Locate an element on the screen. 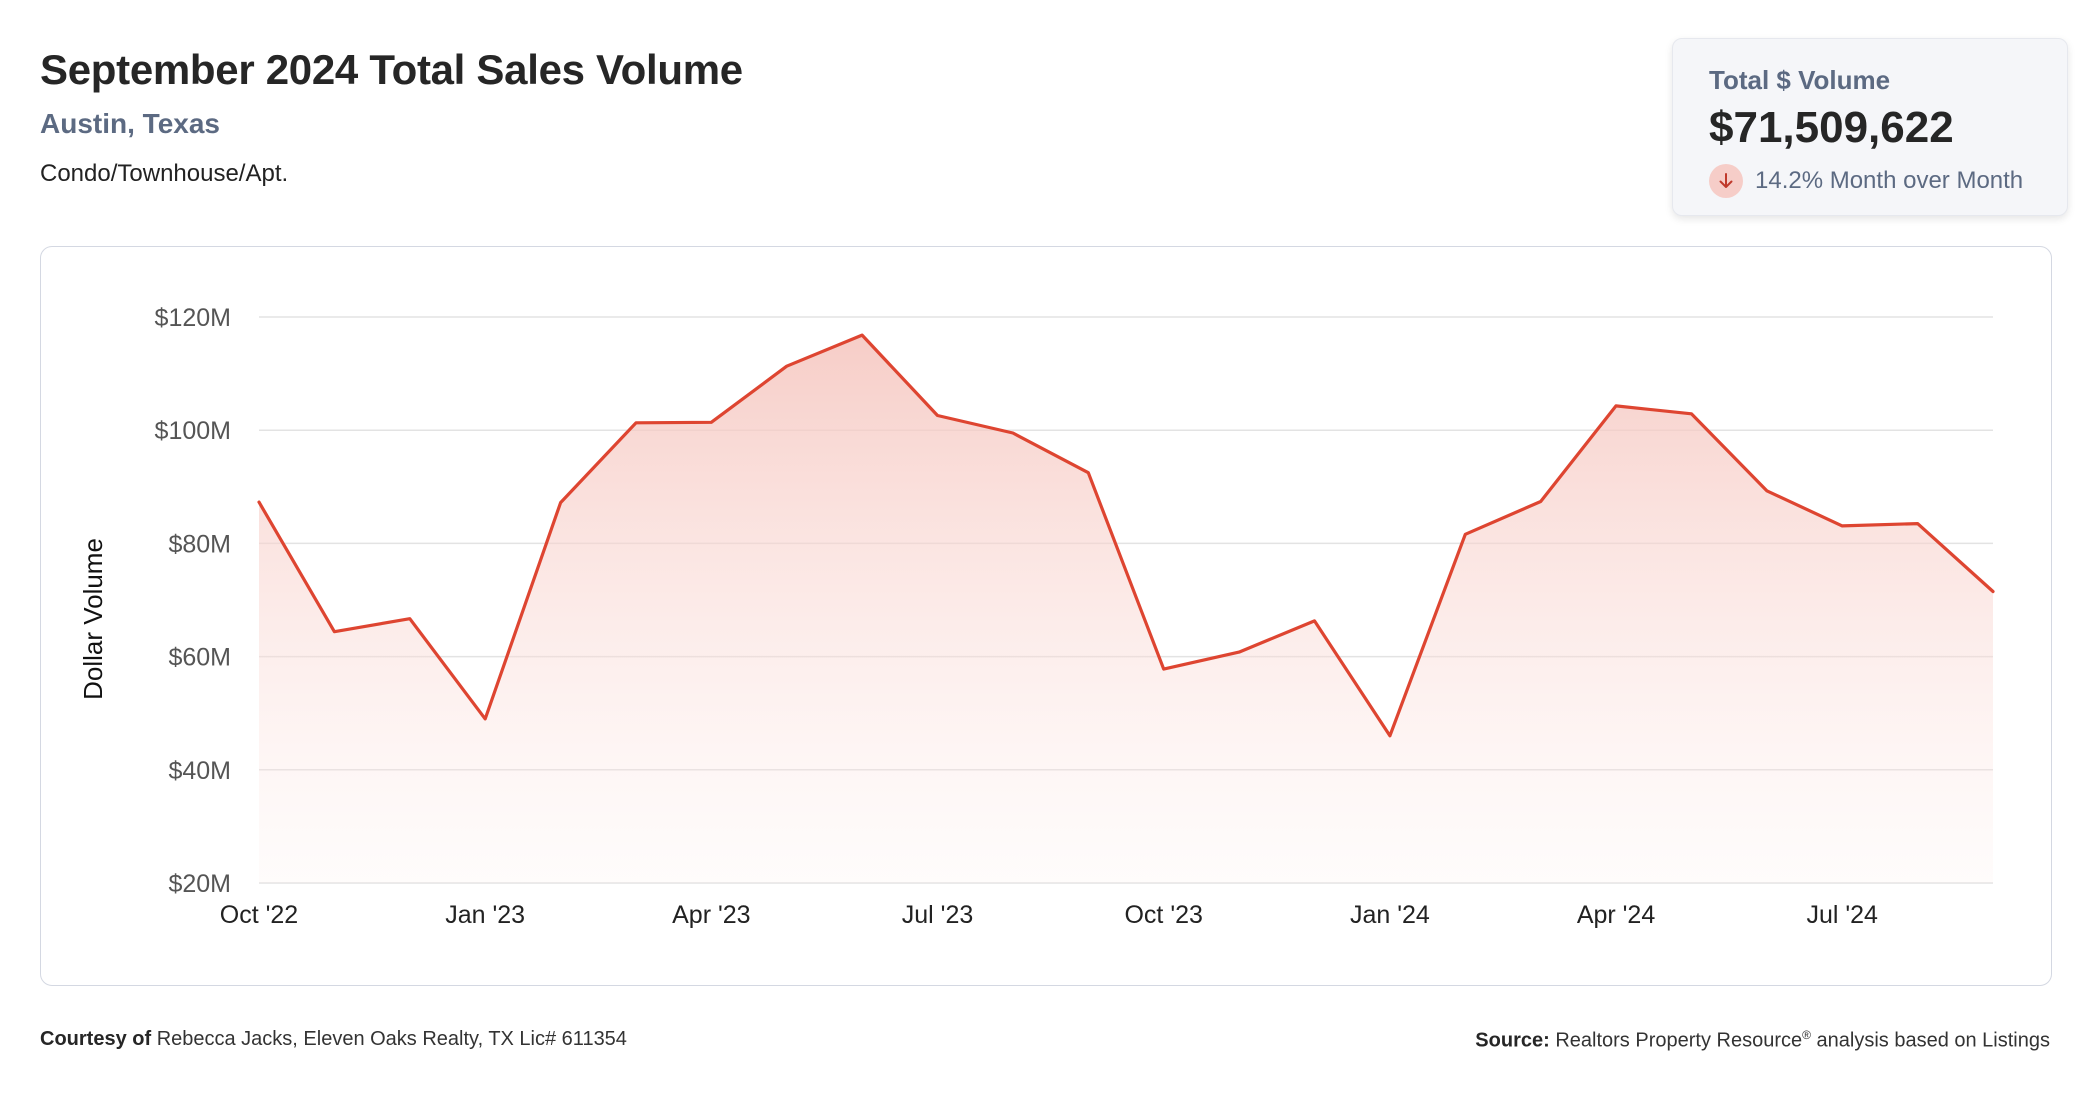 The image size is (2096, 1100). x-tick-label: Jan '23 is located at coordinates (485, 915).